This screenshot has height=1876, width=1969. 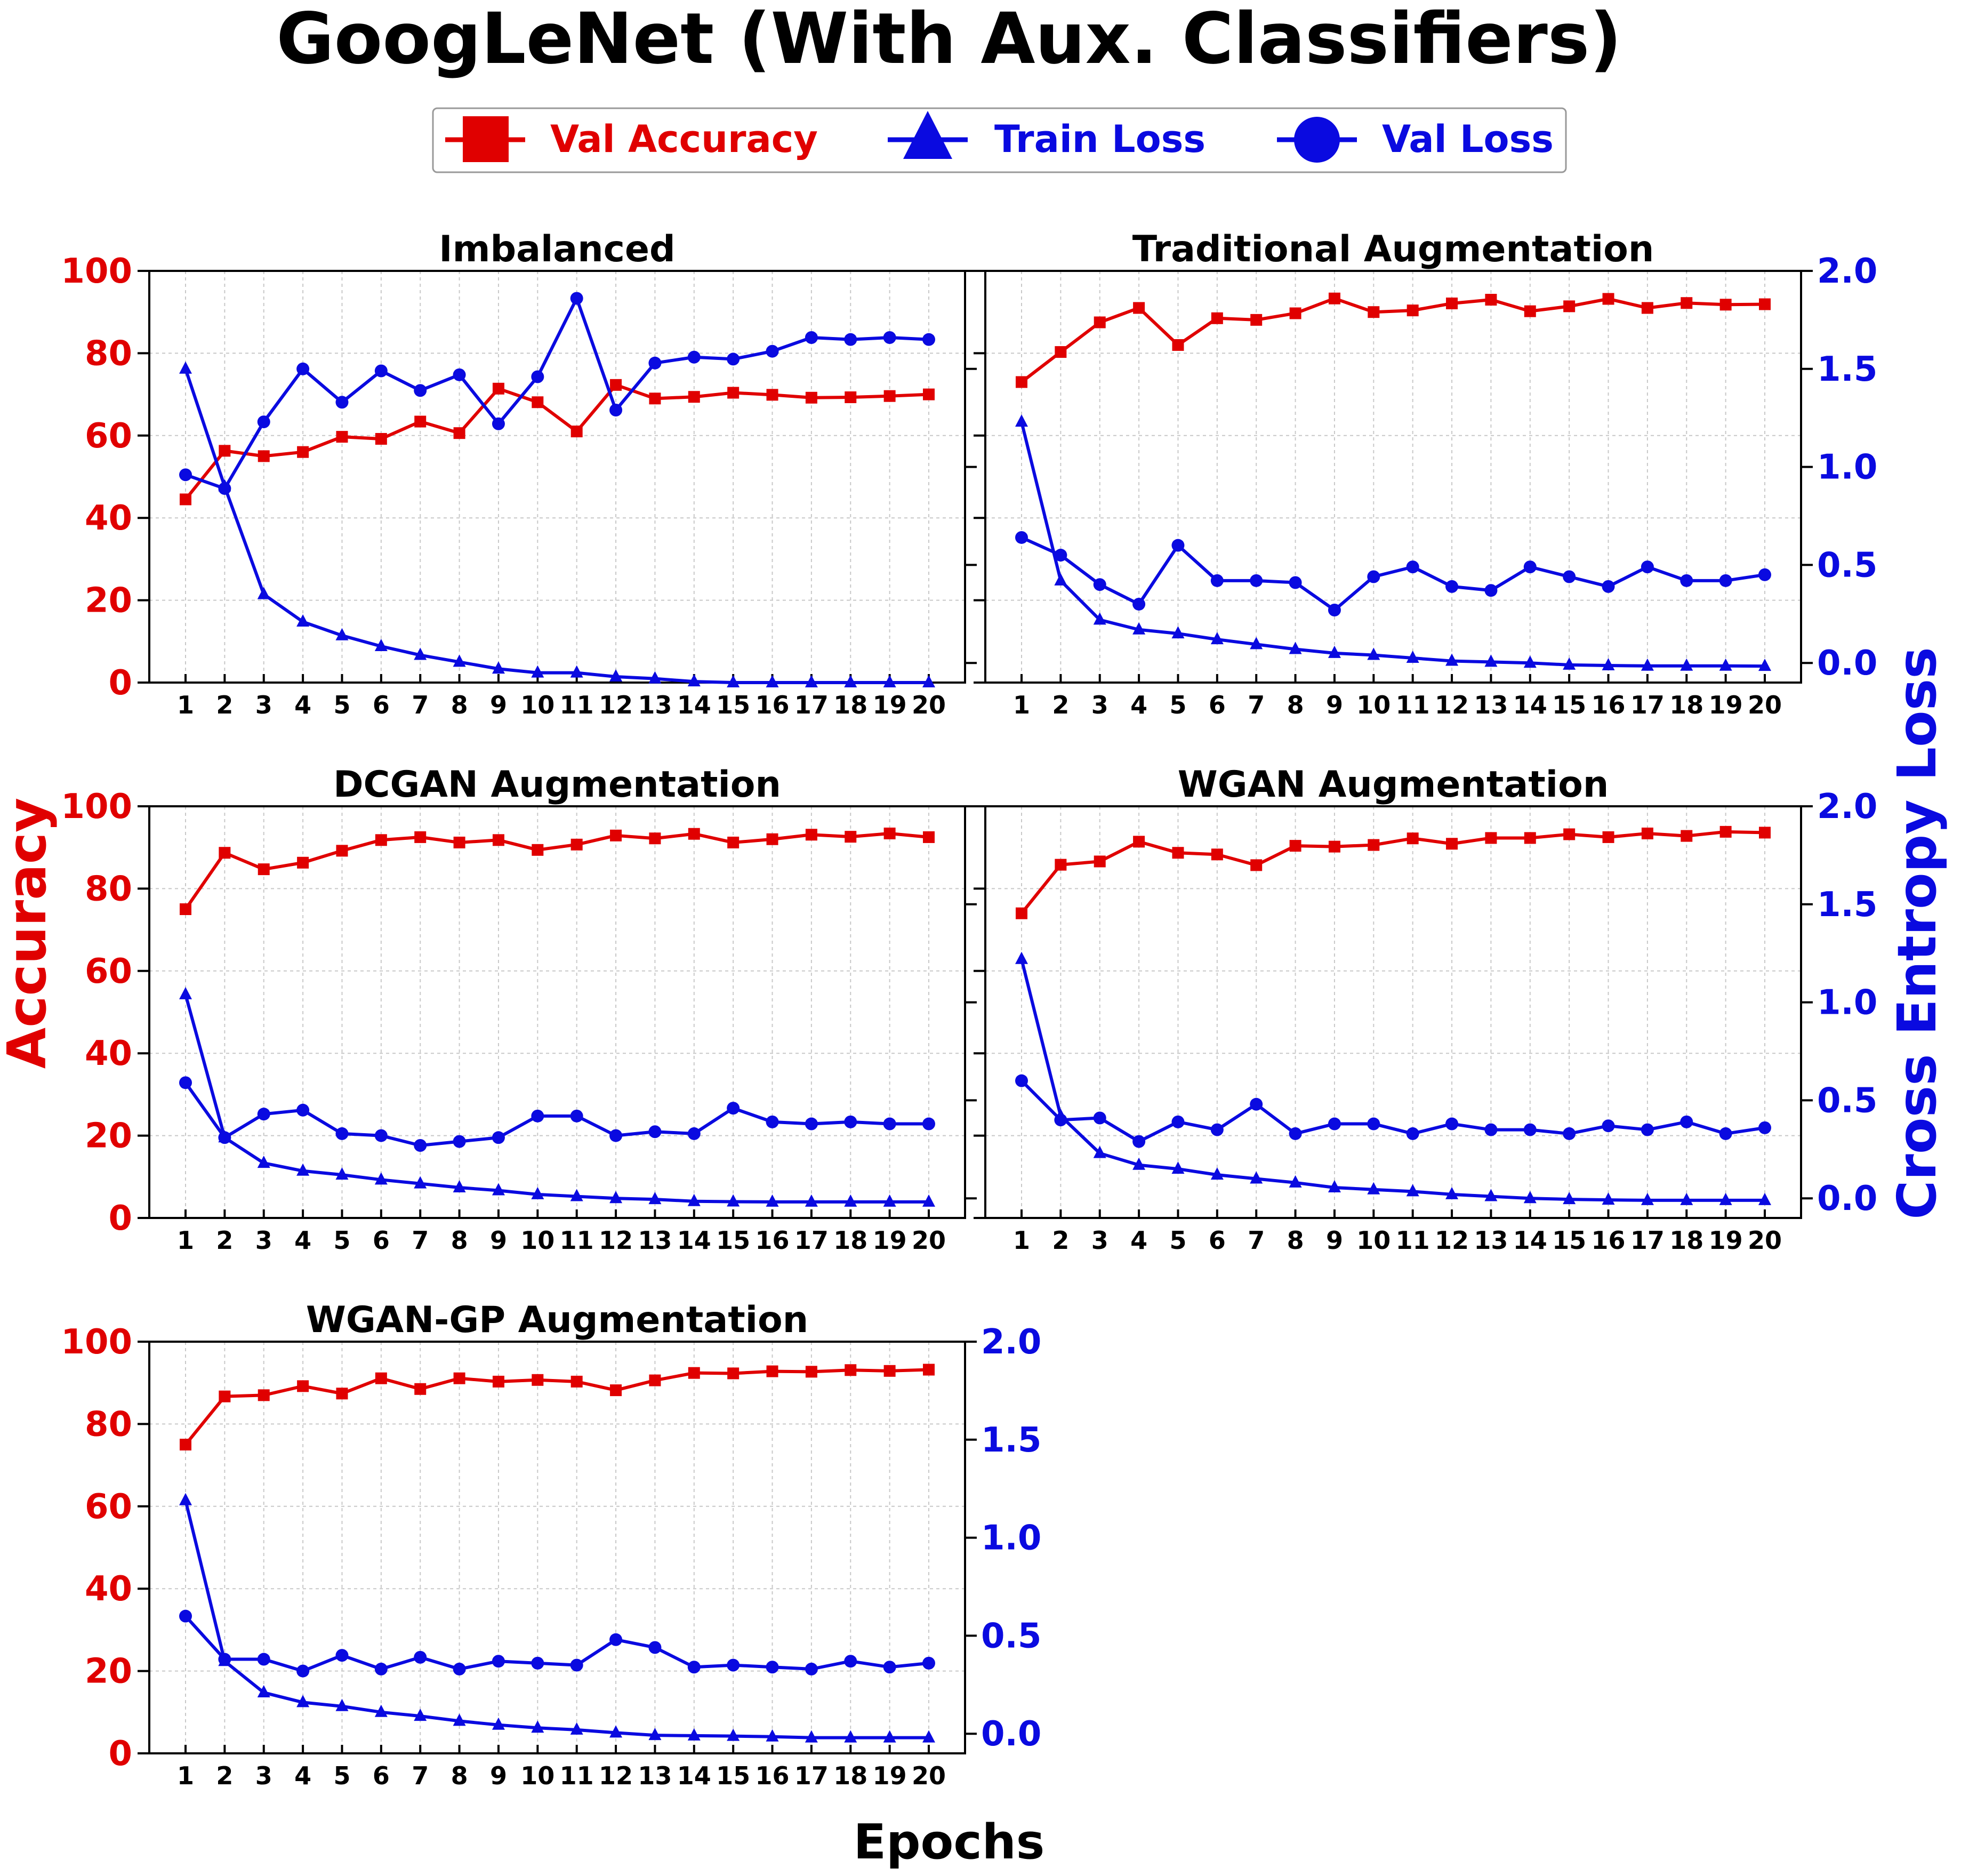 I want to click on x-tick-label: 10, so click(x=537, y=1240).